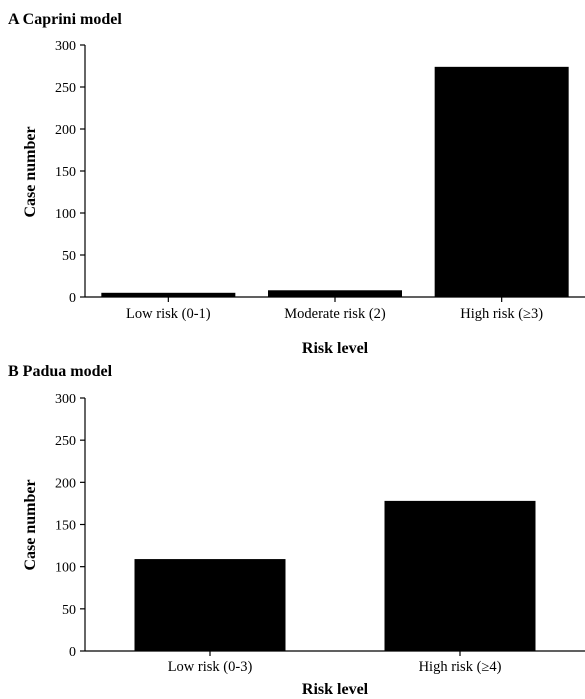 This screenshot has width=585, height=699. I want to click on chart-a-ytick-label: 150, so click(65, 172).